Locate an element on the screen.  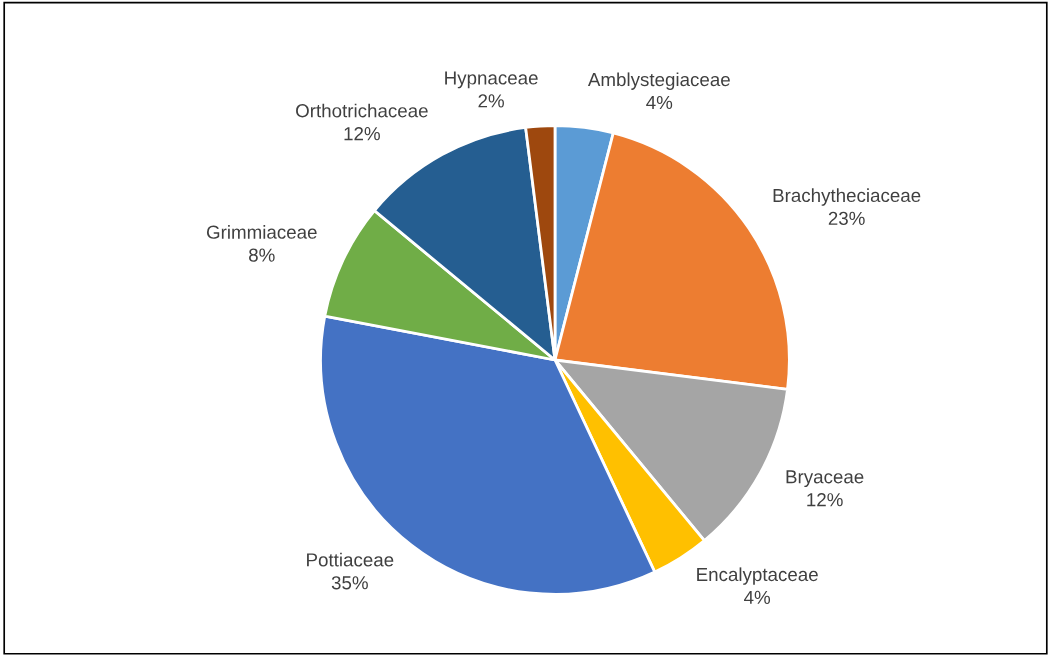
slice-label: Bryaceae is located at coordinates (825, 479).